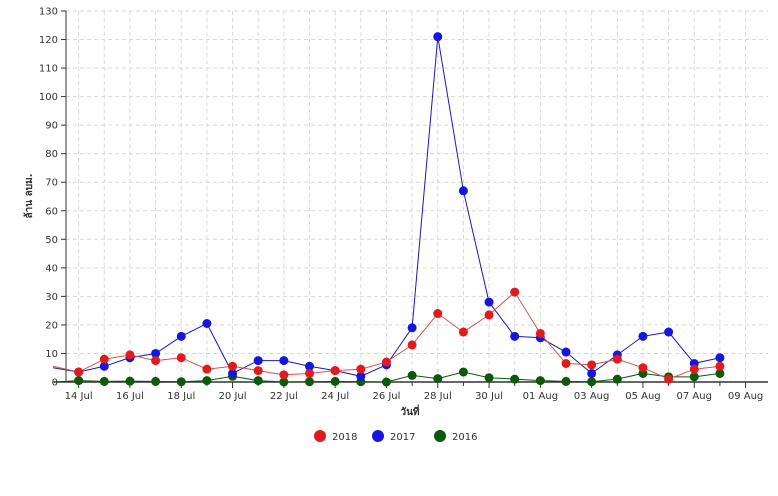 Image resolution: width=778 pixels, height=496 pixels. Describe the element at coordinates (694, 396) in the screenshot. I see `x-tick-label: 07 Aug` at that location.